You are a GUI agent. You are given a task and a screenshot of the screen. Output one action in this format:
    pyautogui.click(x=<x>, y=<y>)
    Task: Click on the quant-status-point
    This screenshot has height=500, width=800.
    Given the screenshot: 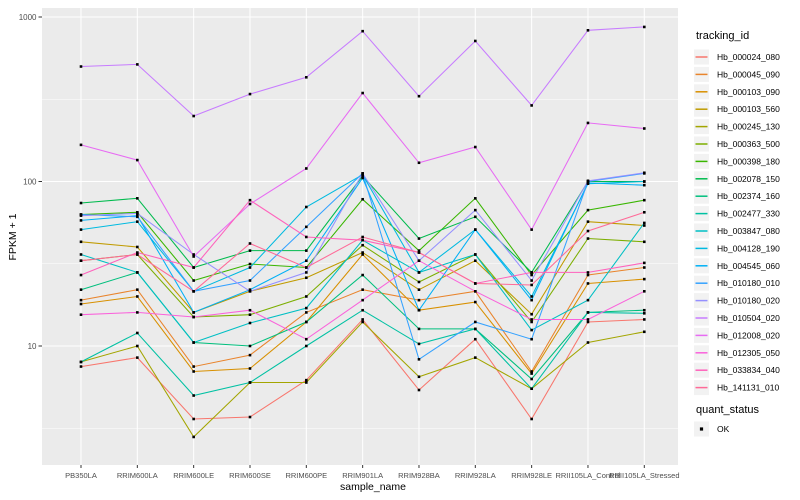 What is the action you would take?
    pyautogui.click(x=701, y=429)
    